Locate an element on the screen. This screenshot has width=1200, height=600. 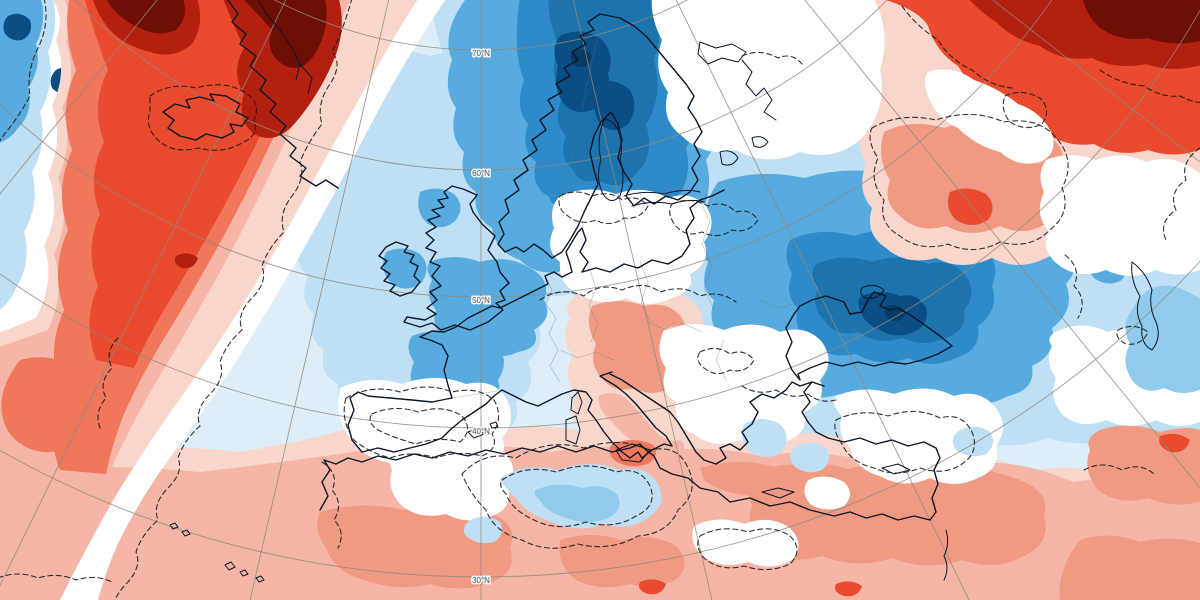
lat-label-60n: 60°N is located at coordinates (481, 173).